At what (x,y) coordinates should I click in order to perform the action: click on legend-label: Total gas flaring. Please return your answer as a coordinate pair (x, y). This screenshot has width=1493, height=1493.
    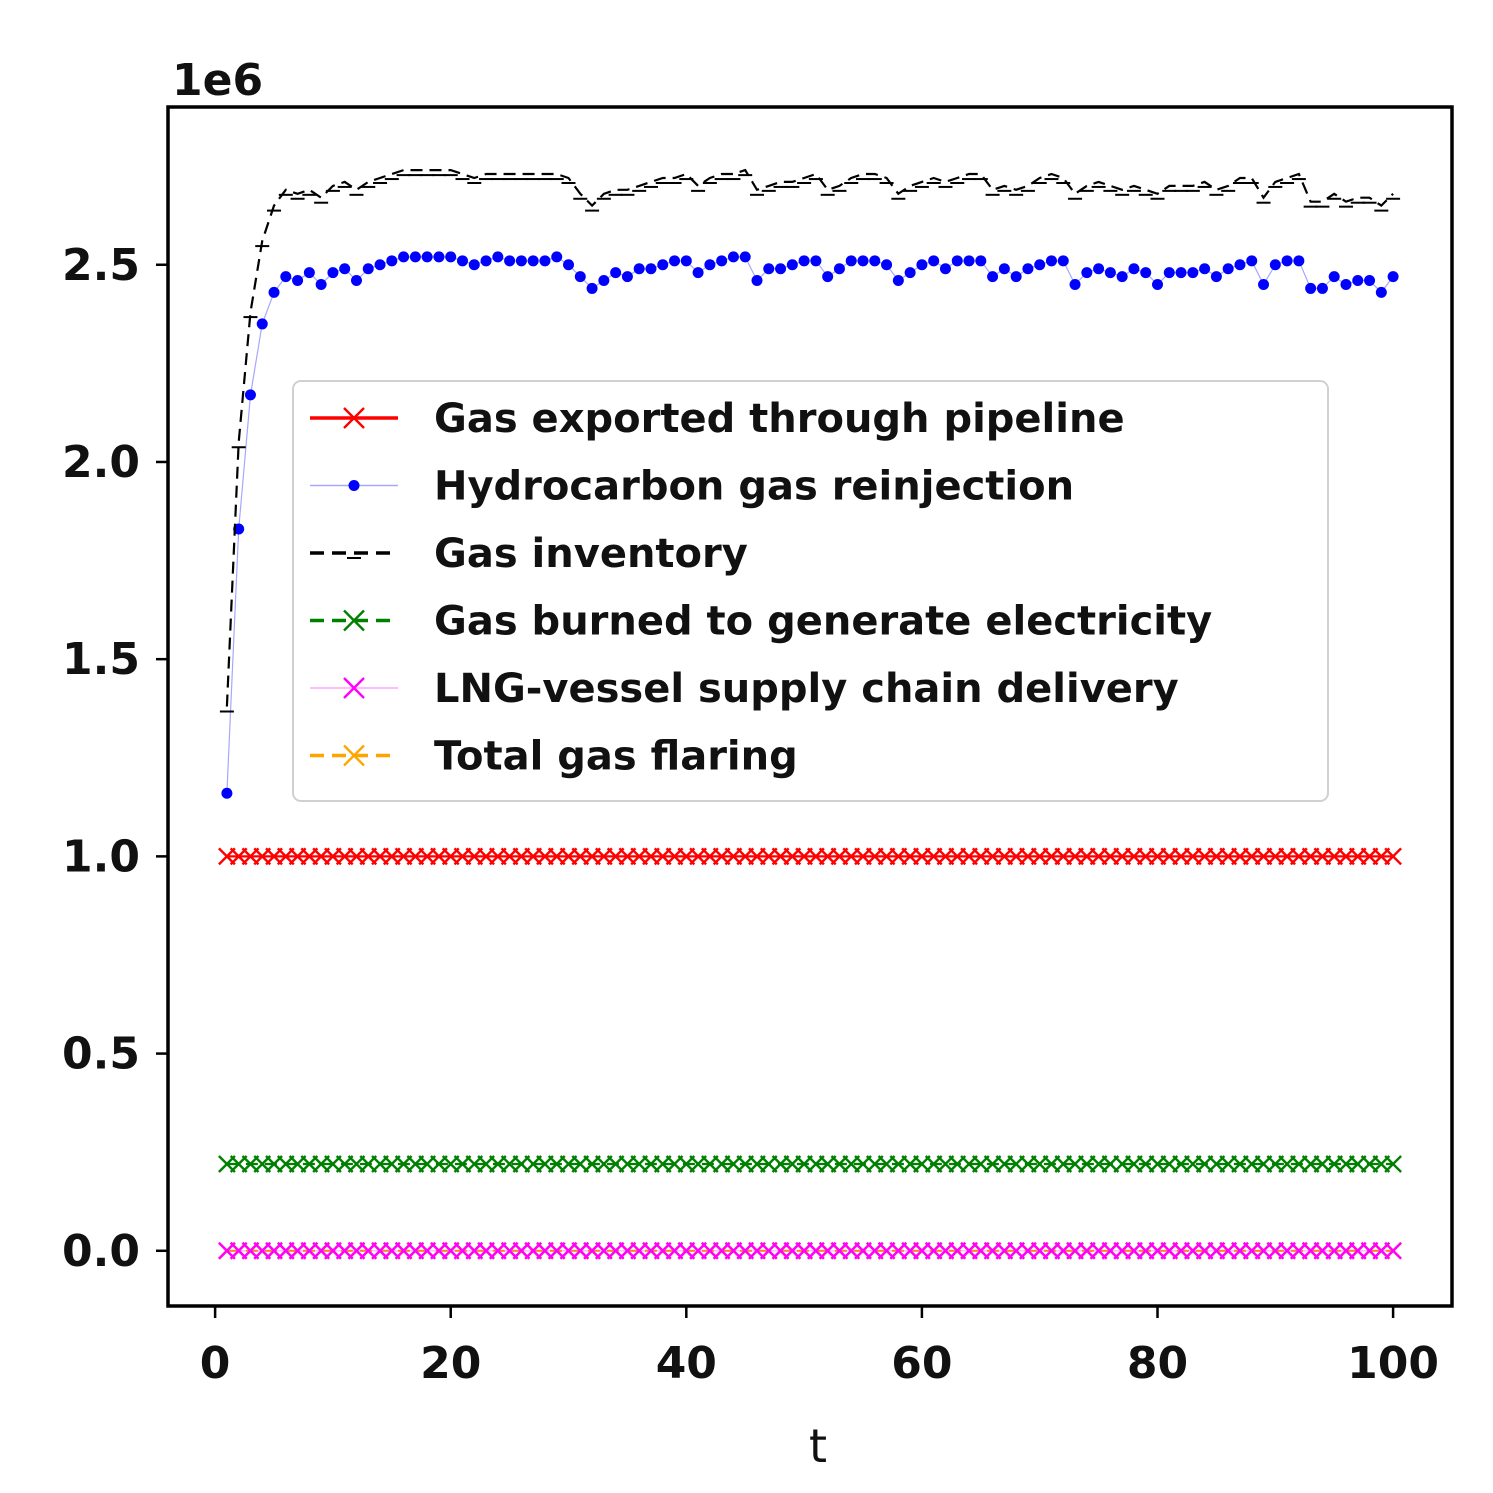
    Looking at the image, I should click on (616, 757).